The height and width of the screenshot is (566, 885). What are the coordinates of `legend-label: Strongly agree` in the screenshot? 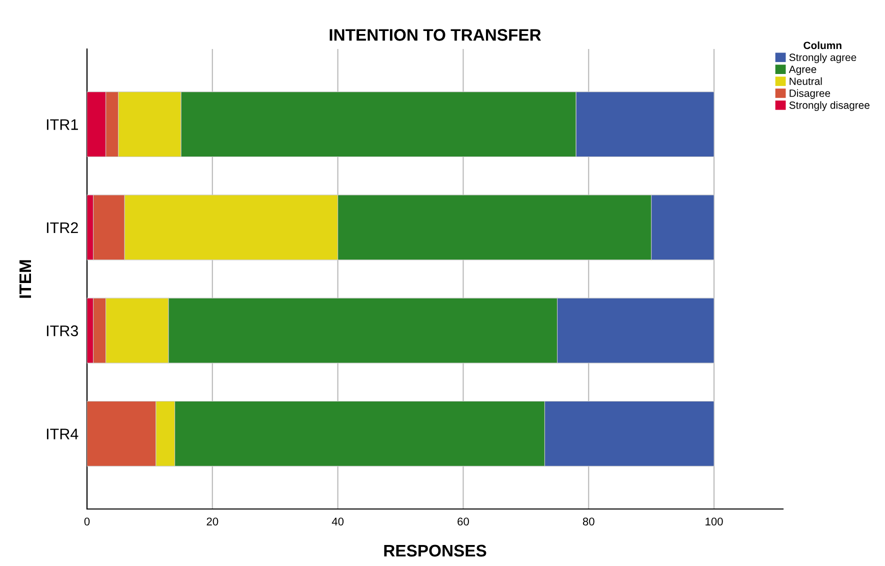 It's located at (822, 58).